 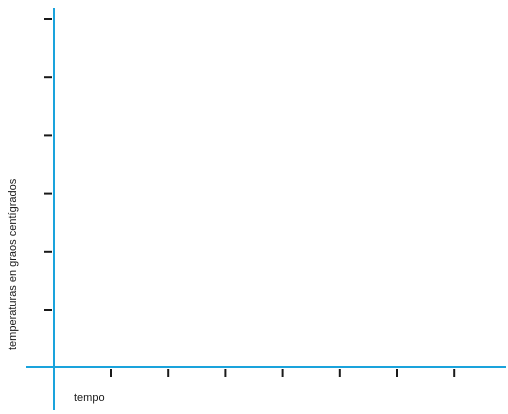 What do you see at coordinates (48, 164) in the screenshot?
I see `y-axis-ticks` at bounding box center [48, 164].